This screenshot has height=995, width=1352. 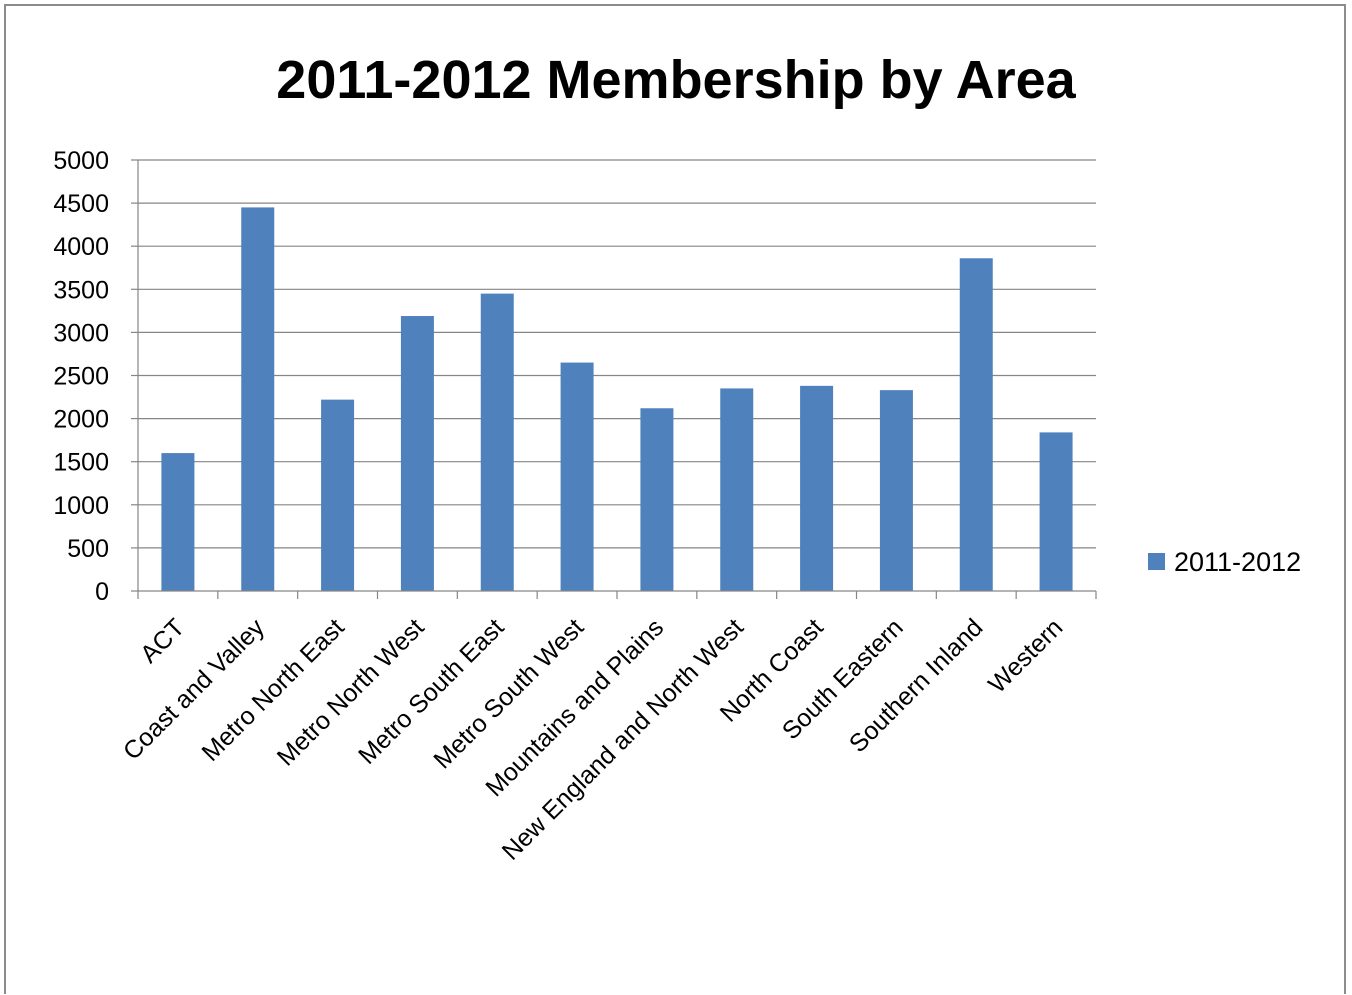 I want to click on y-tick-label: 3000, so click(x=81, y=333).